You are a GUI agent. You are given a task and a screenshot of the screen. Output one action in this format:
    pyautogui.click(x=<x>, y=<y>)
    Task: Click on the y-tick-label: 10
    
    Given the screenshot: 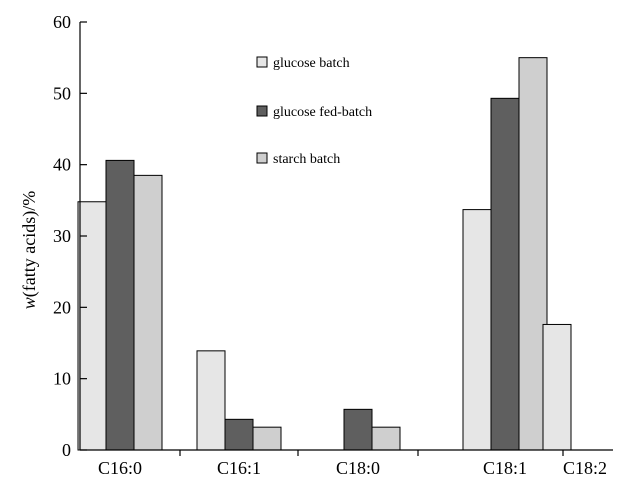 What is the action you would take?
    pyautogui.click(x=62, y=379)
    